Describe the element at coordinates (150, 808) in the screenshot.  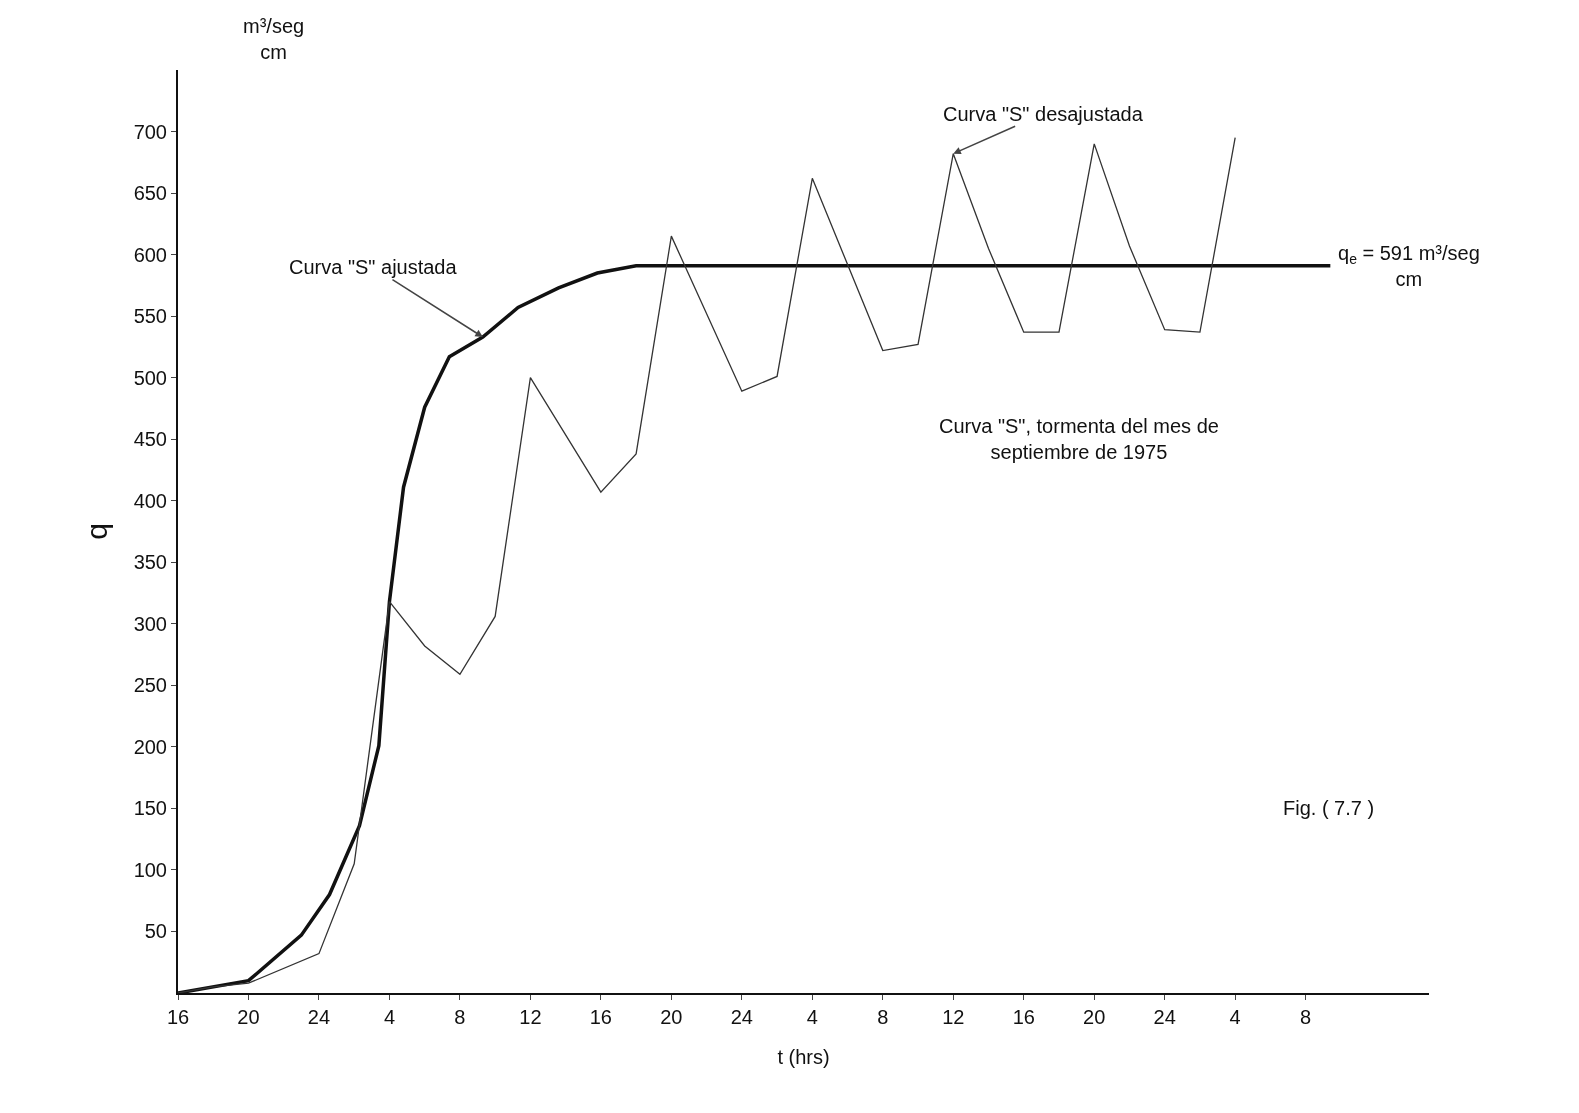
I see `y-tick-label: 150` at that location.